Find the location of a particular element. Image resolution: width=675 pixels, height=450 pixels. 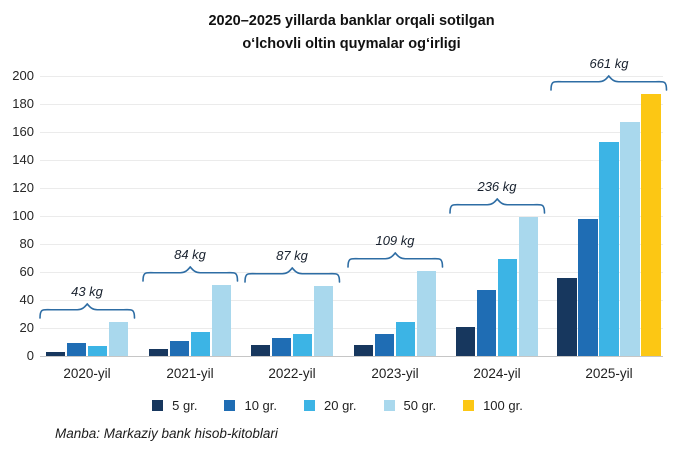

bar-2024-yil-10gr is located at coordinates (486, 323).